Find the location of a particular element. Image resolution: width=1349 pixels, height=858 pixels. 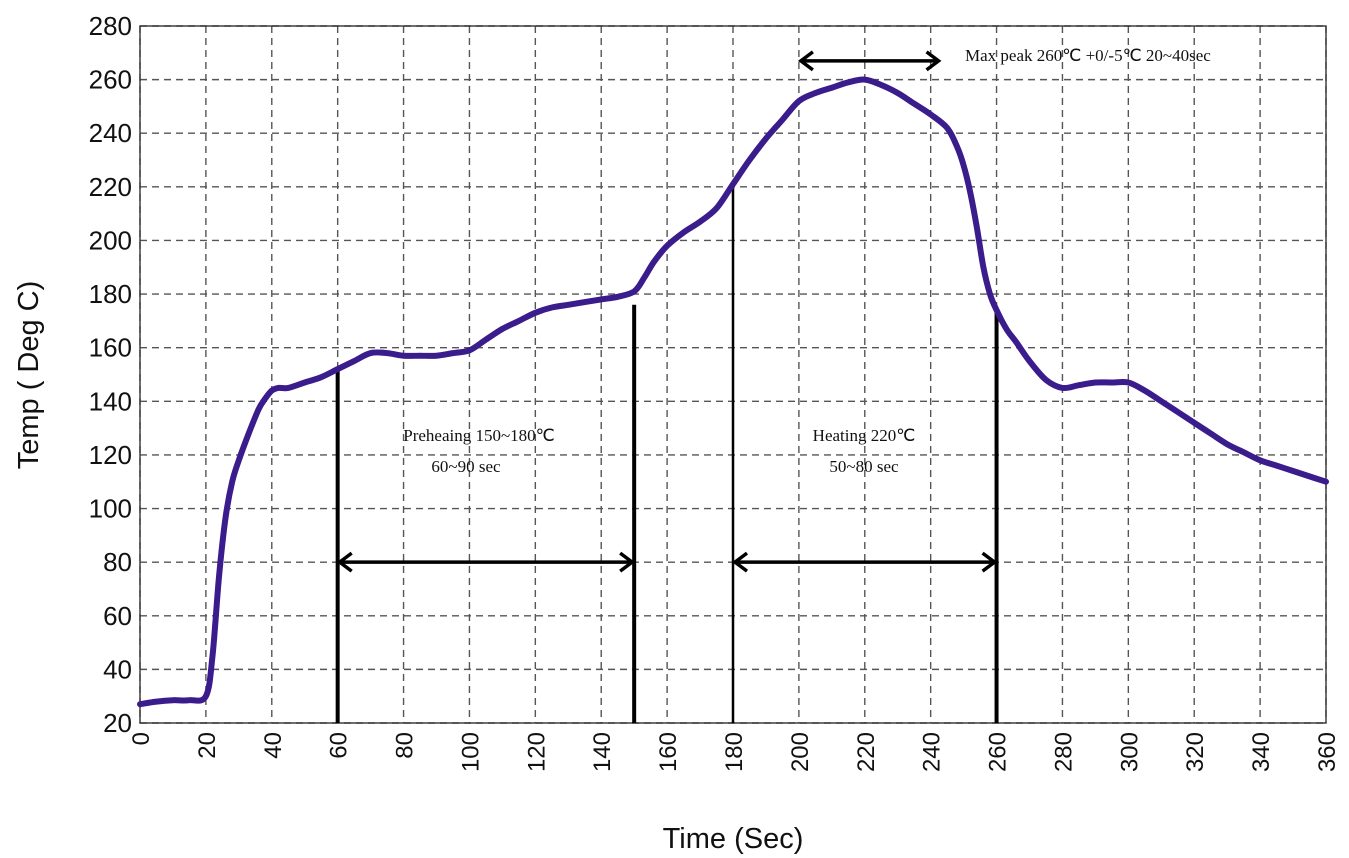

x-tick-label: 220 is located at coordinates (866, 752).